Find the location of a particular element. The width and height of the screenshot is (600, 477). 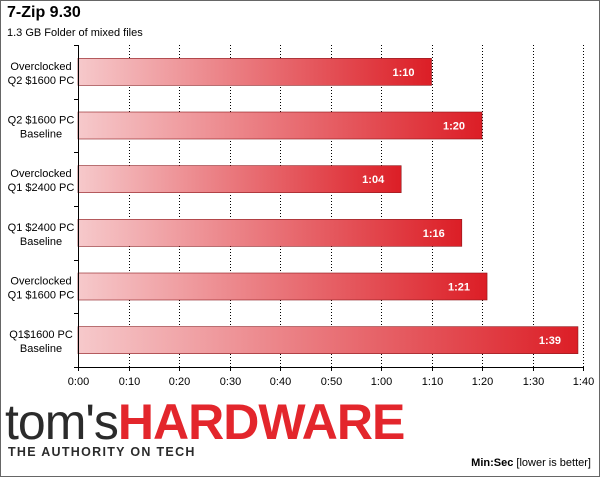

logo-tagline: THE AUTHORITY ON TECH is located at coordinates (102, 452).